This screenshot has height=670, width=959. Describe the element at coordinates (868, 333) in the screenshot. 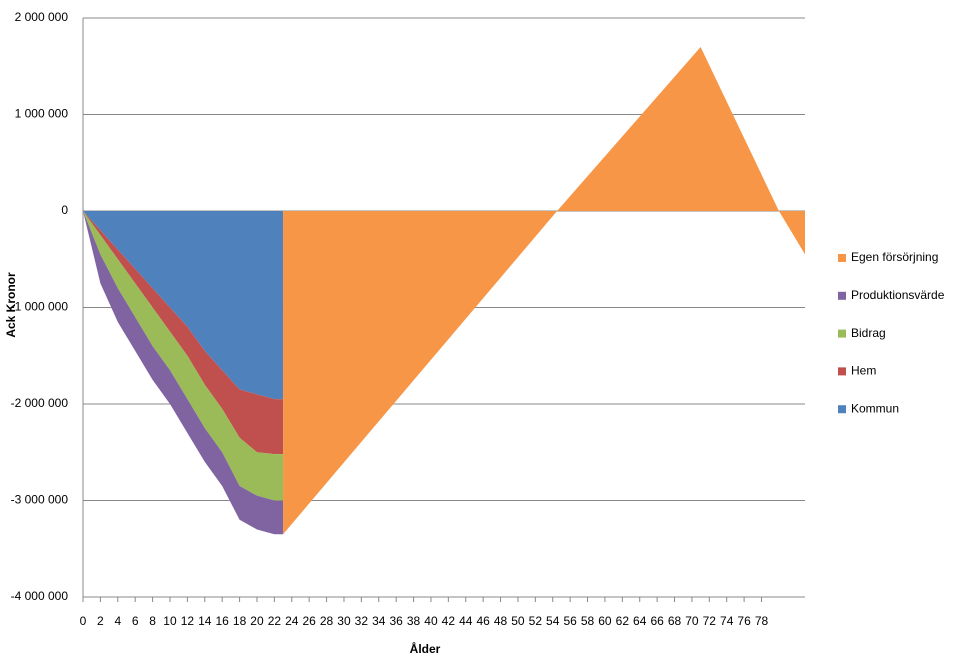

I see `legend-label: Bidrag` at that location.